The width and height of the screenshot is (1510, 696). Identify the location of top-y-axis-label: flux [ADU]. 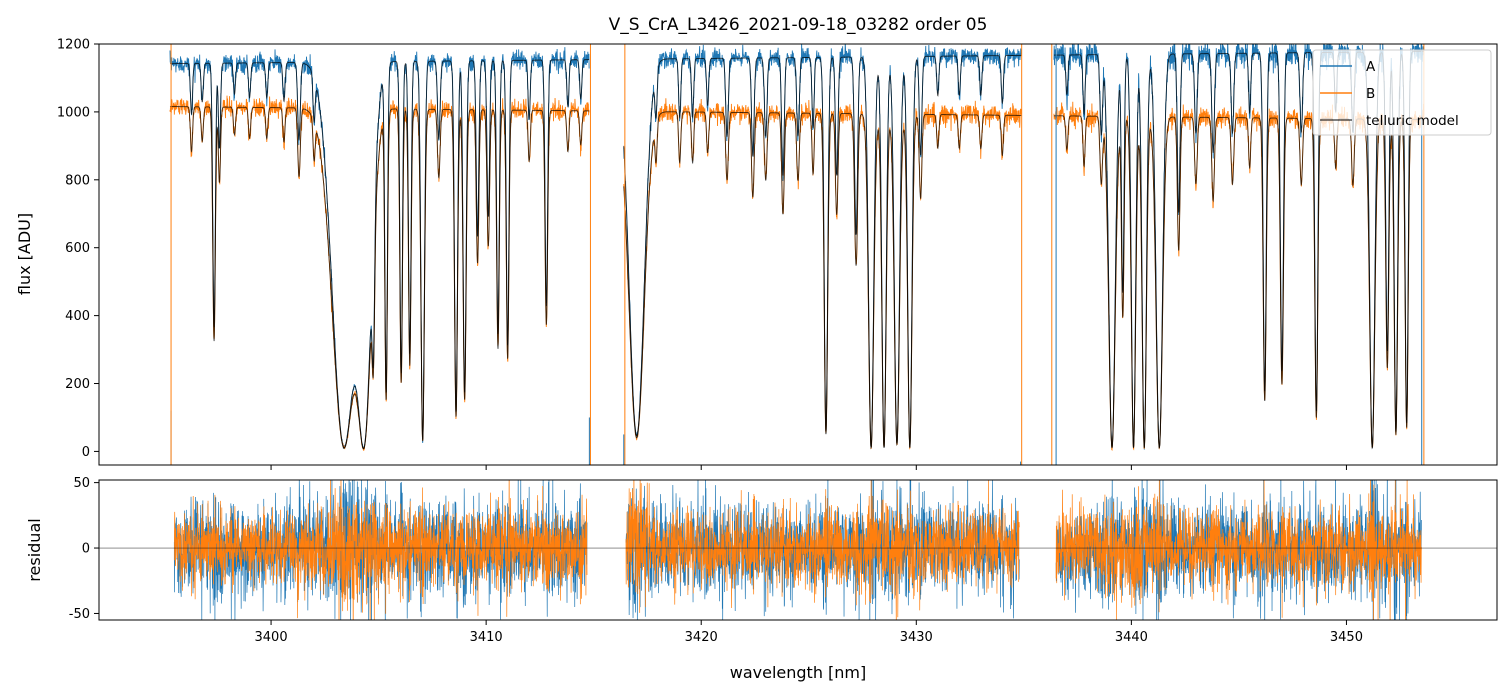
(24, 254).